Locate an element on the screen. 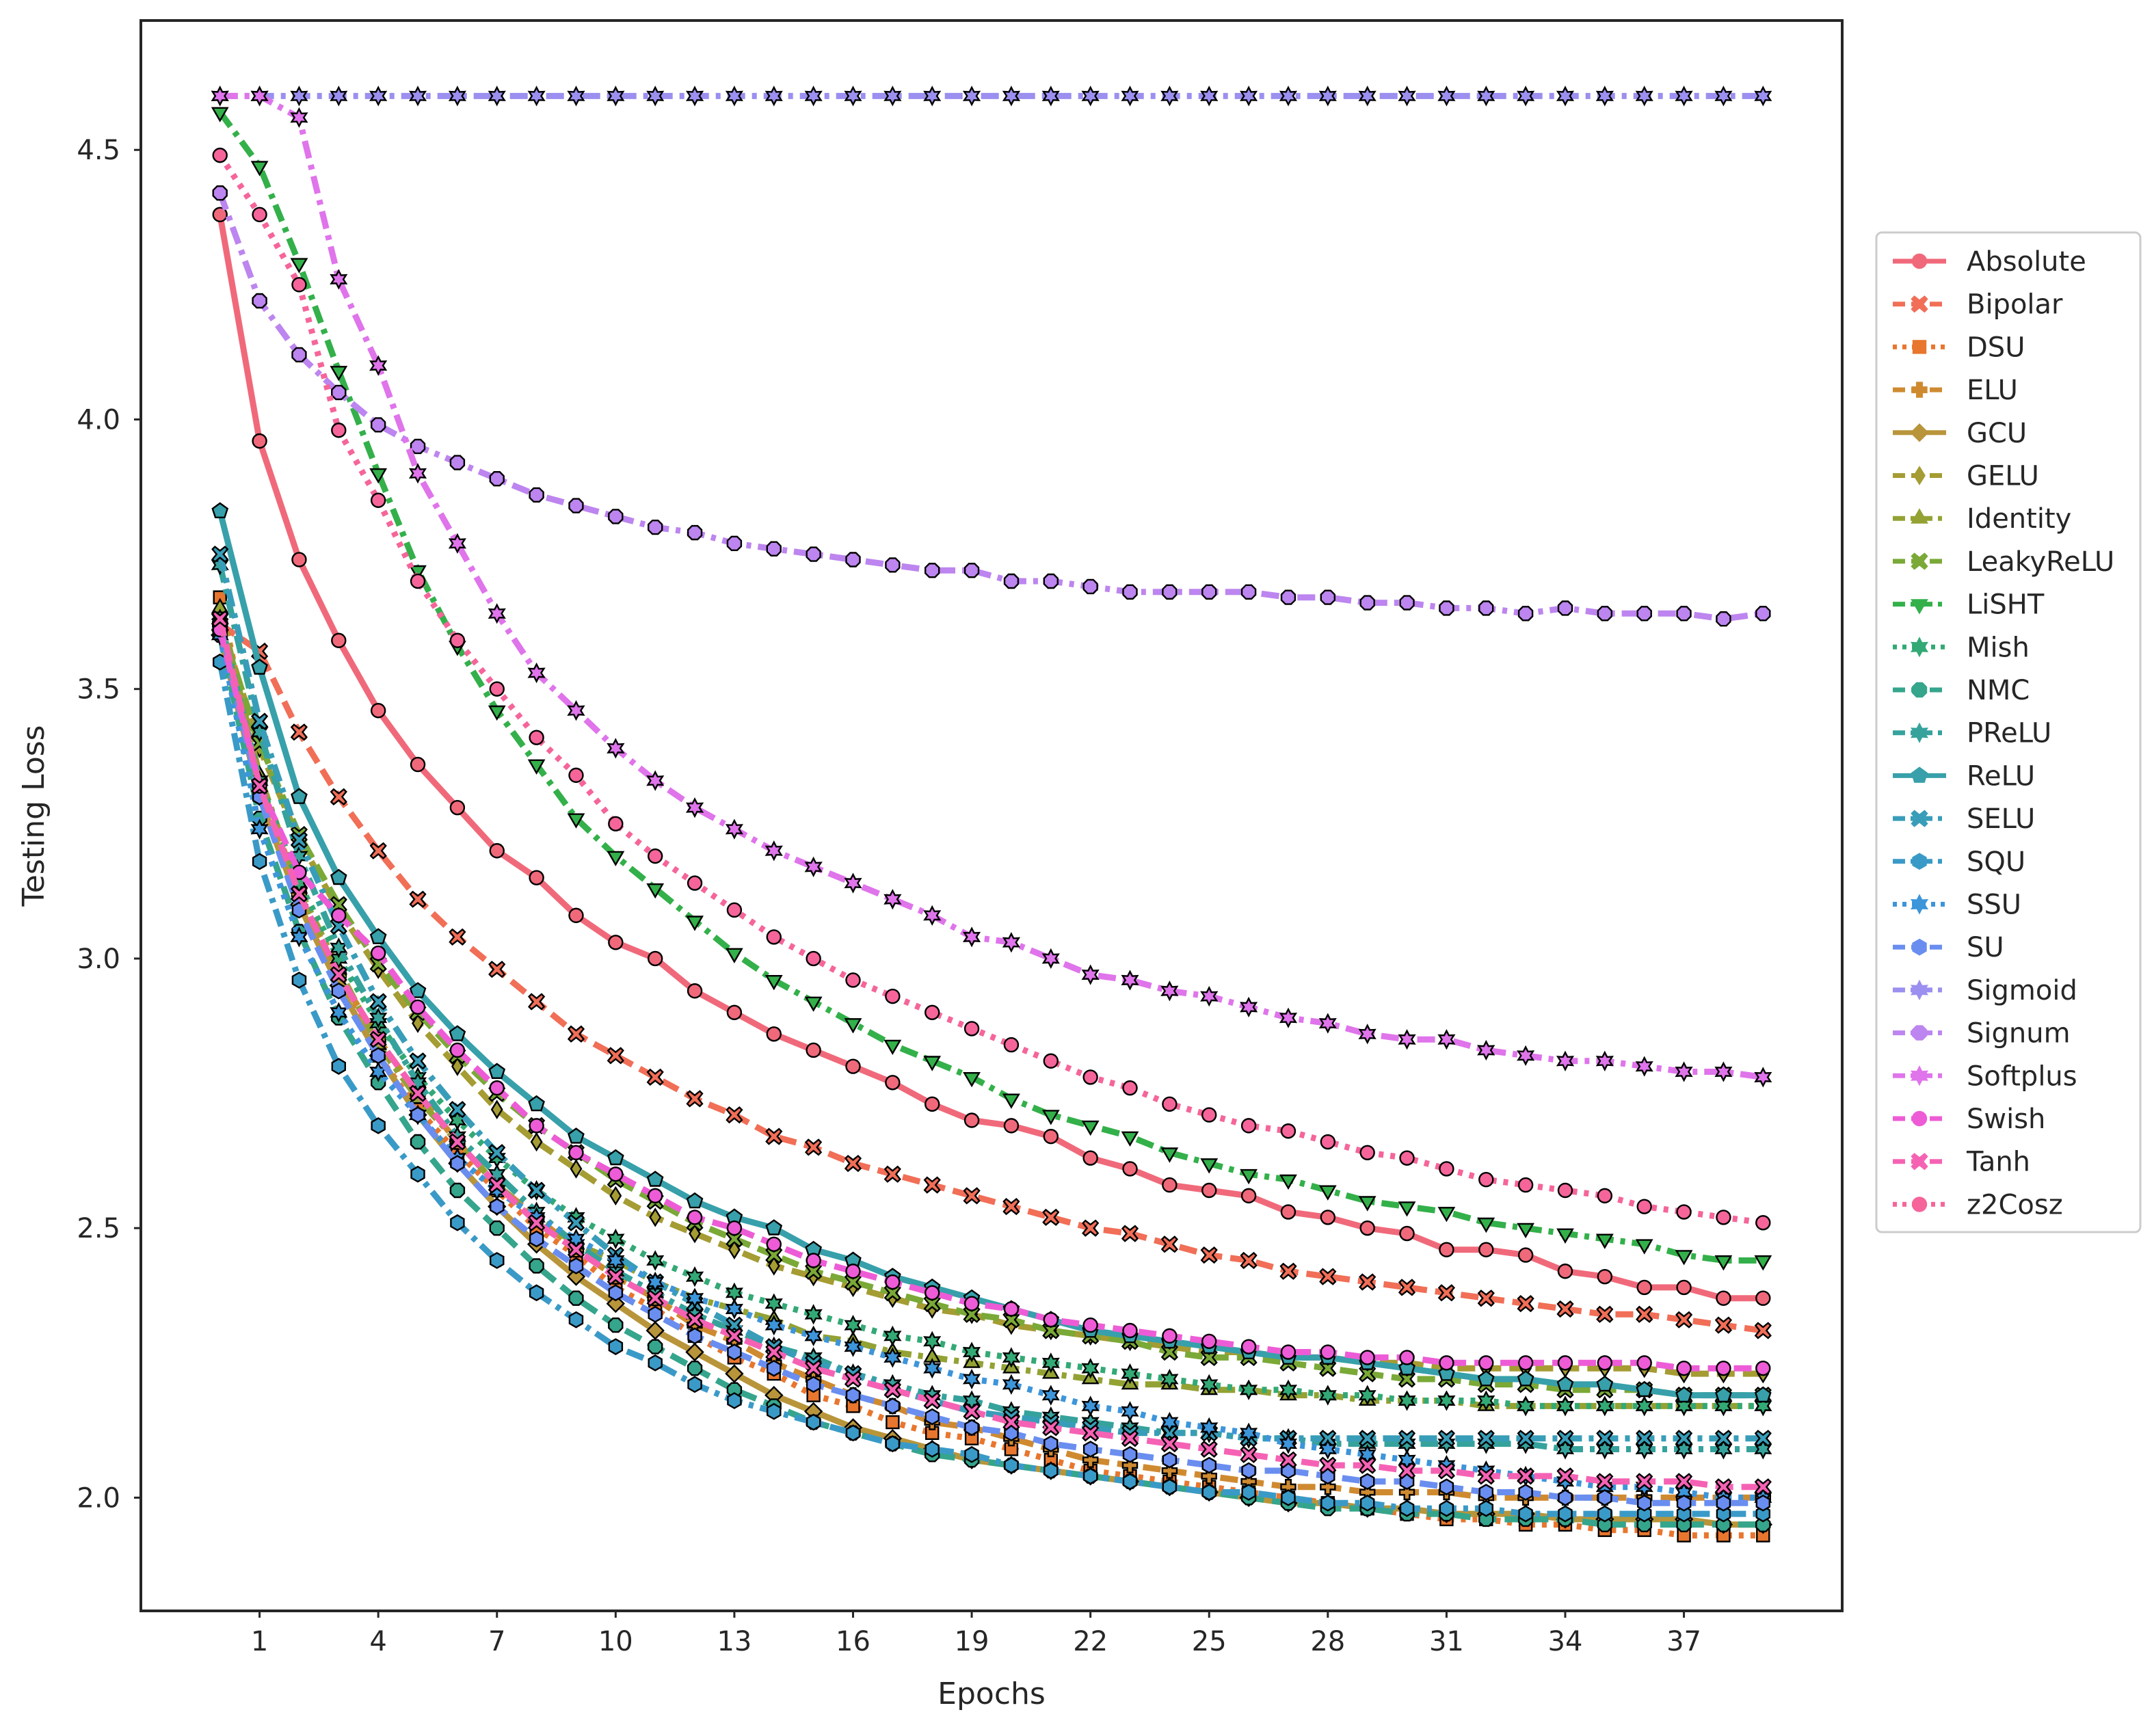 Image resolution: width=2154 pixels, height=1736 pixels. y-axis-label: Testing Loss is located at coordinates (33, 816).